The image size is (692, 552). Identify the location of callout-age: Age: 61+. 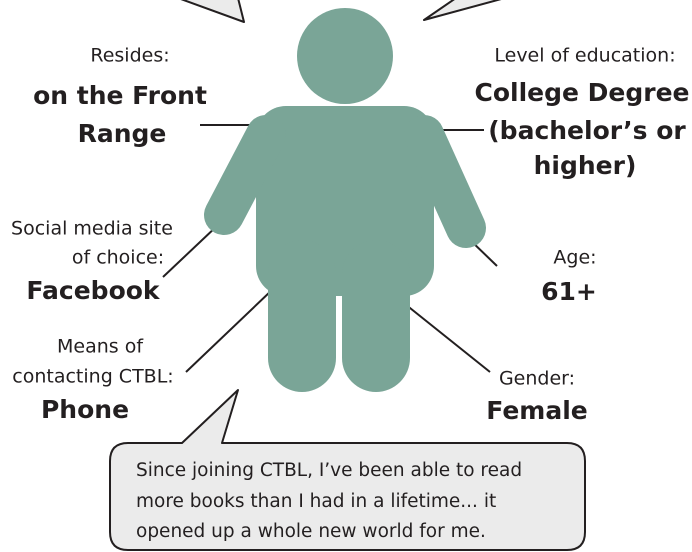
(569, 277).